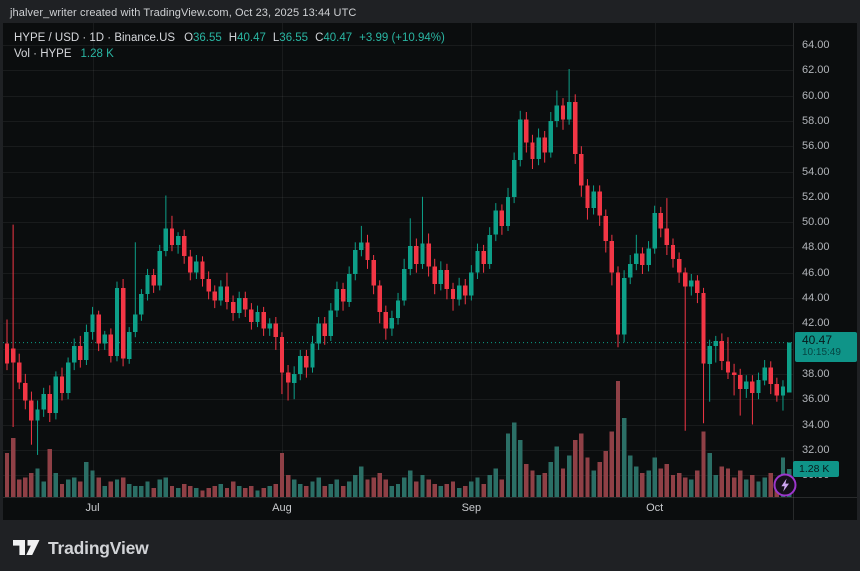 Image resolution: width=860 pixels, height=571 pixels. What do you see at coordinates (816, 424) in the screenshot?
I see `price-tick: 34.00` at bounding box center [816, 424].